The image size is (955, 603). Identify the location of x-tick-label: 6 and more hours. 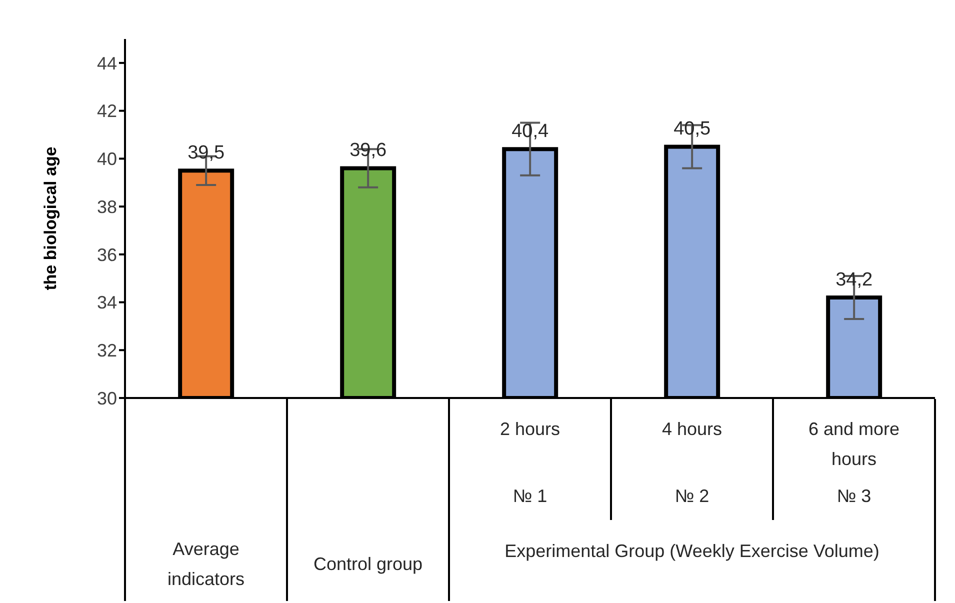
(854, 443).